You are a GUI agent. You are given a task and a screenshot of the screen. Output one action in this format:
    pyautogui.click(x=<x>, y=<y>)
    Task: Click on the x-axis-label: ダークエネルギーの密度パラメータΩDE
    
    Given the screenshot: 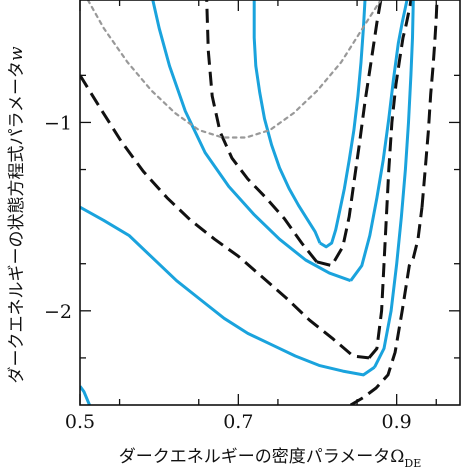 What is the action you would take?
    pyautogui.click(x=270, y=458)
    